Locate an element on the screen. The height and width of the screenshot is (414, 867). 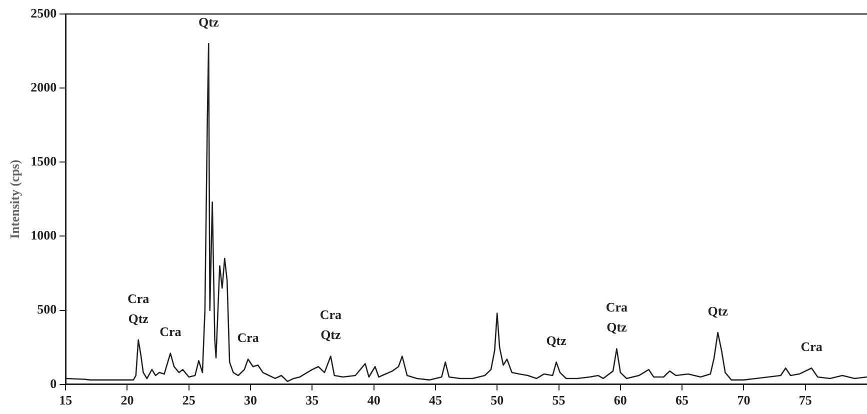
x-tick-label: 45 is located at coordinates (435, 400).